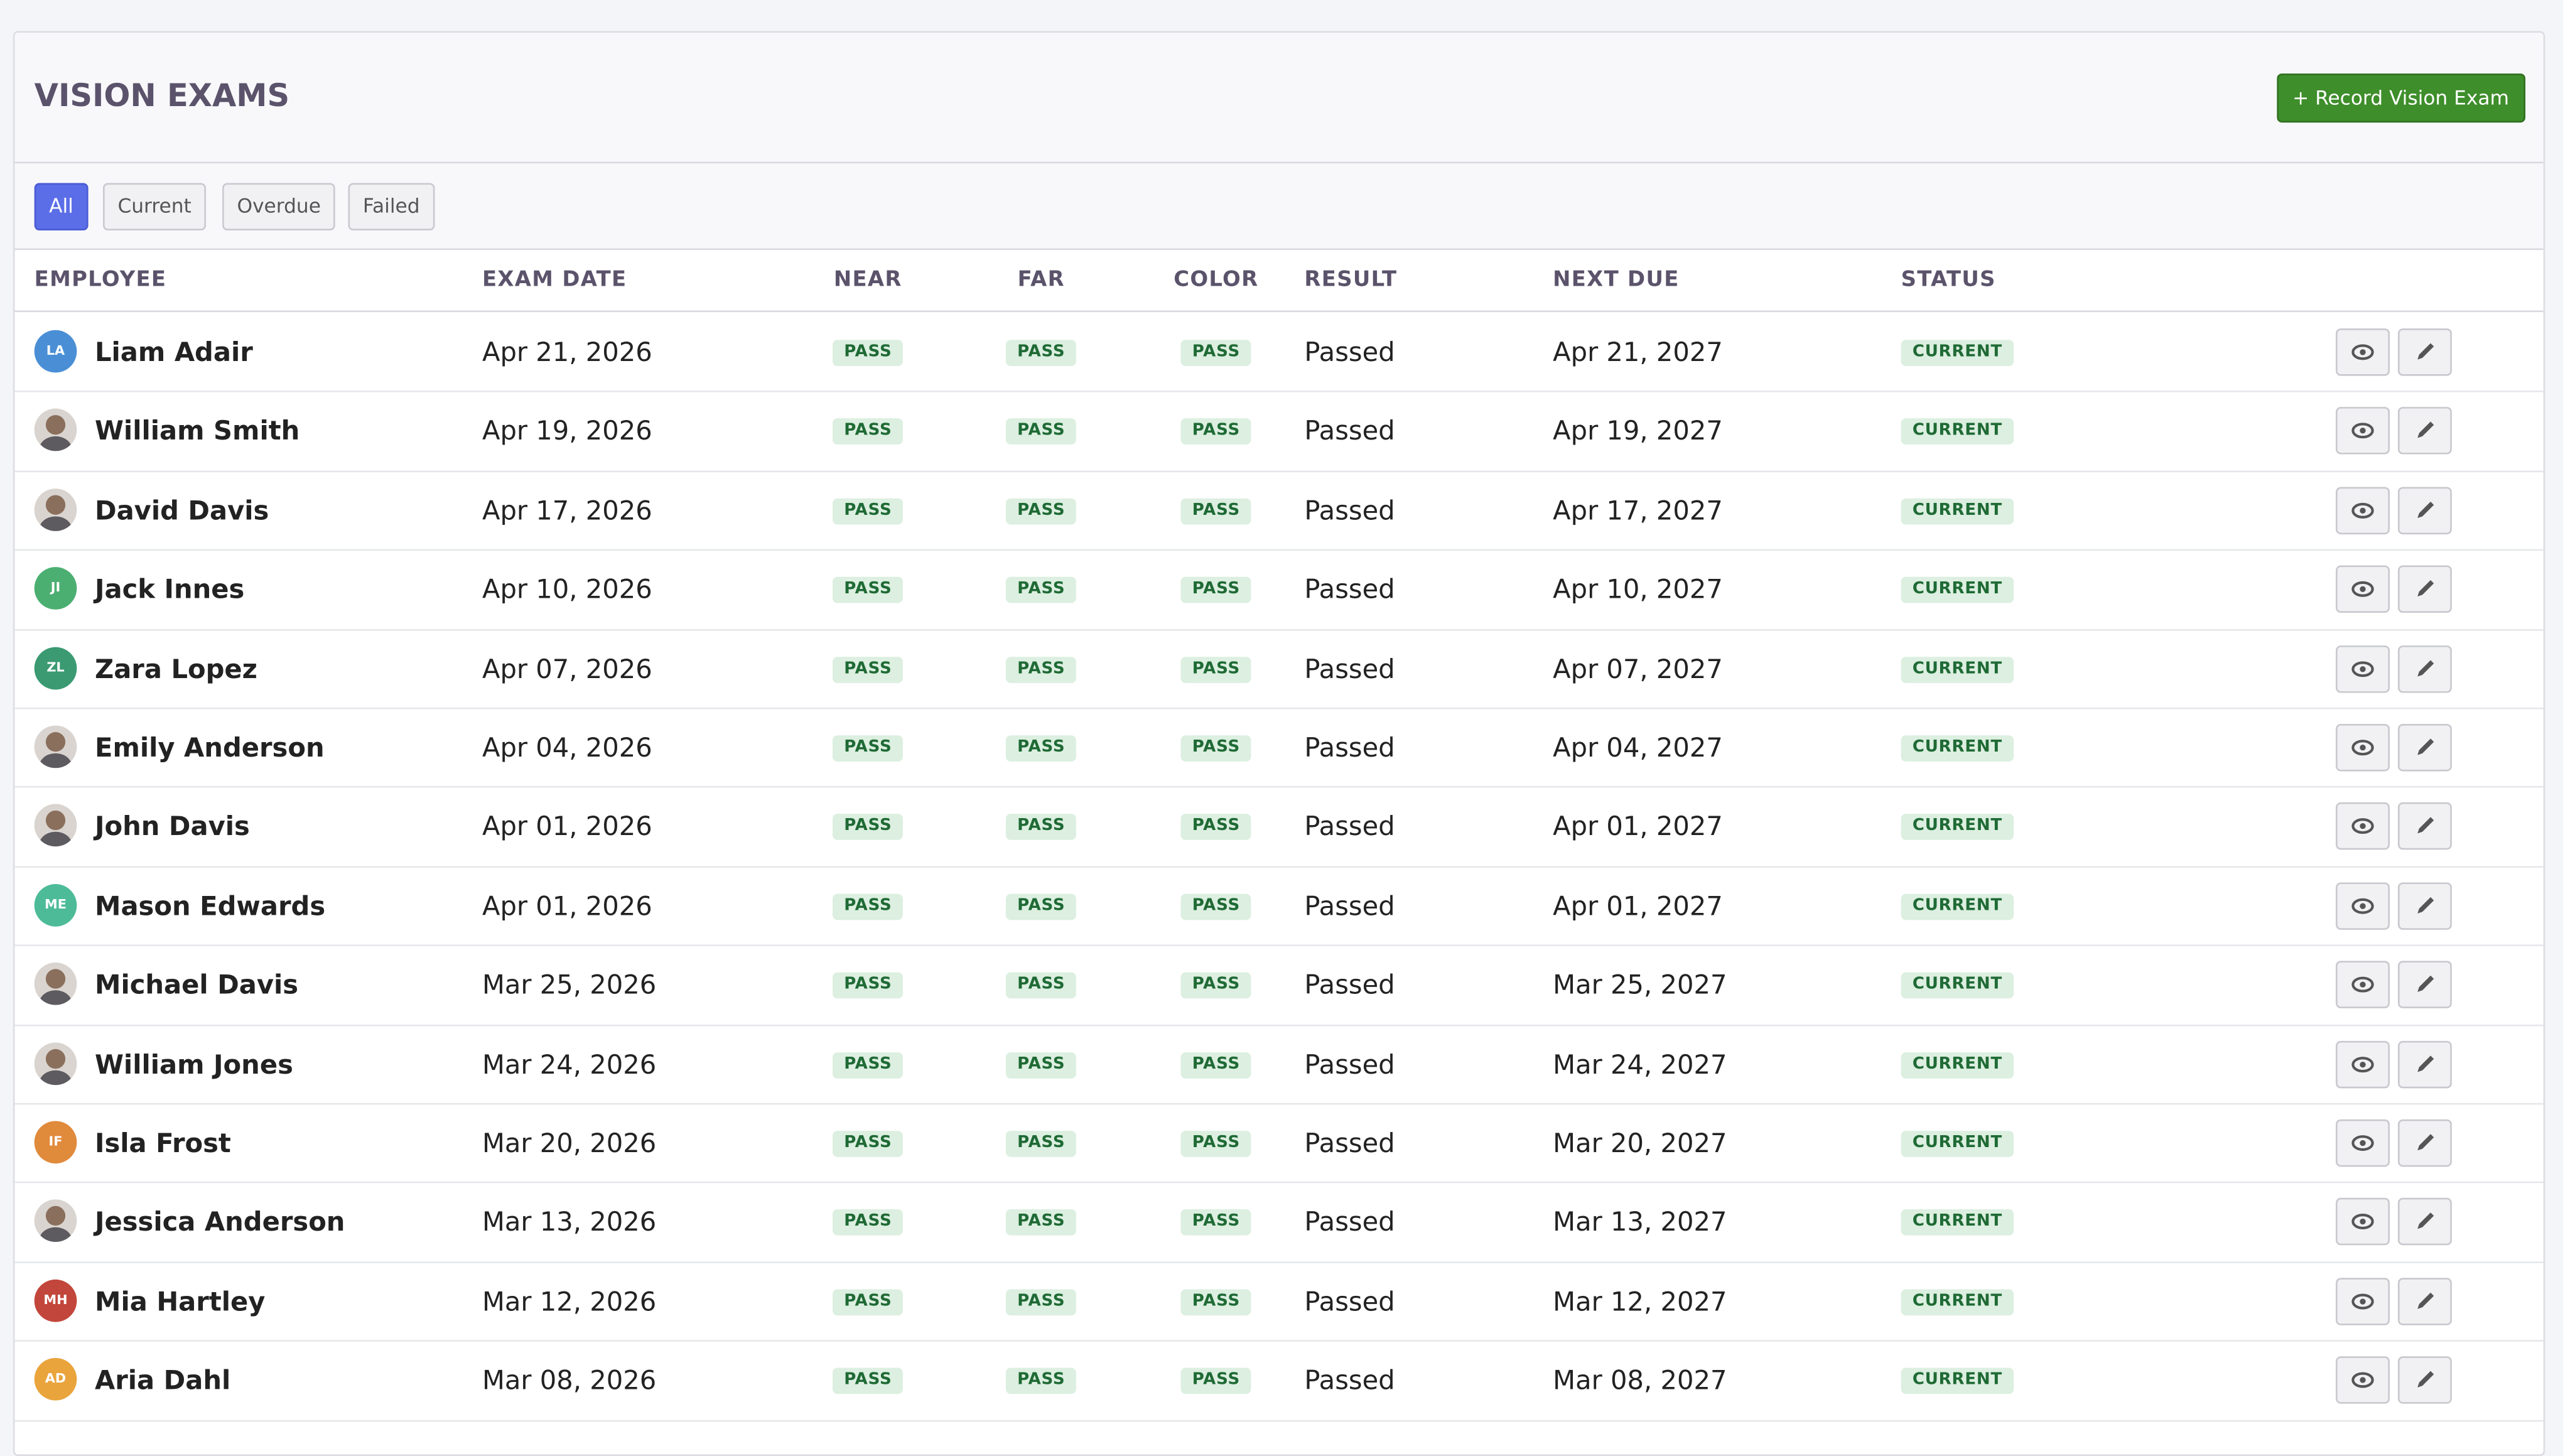  Describe the element at coordinates (567, 747) in the screenshot. I see `exam-date: Apr 04, 2026` at that location.